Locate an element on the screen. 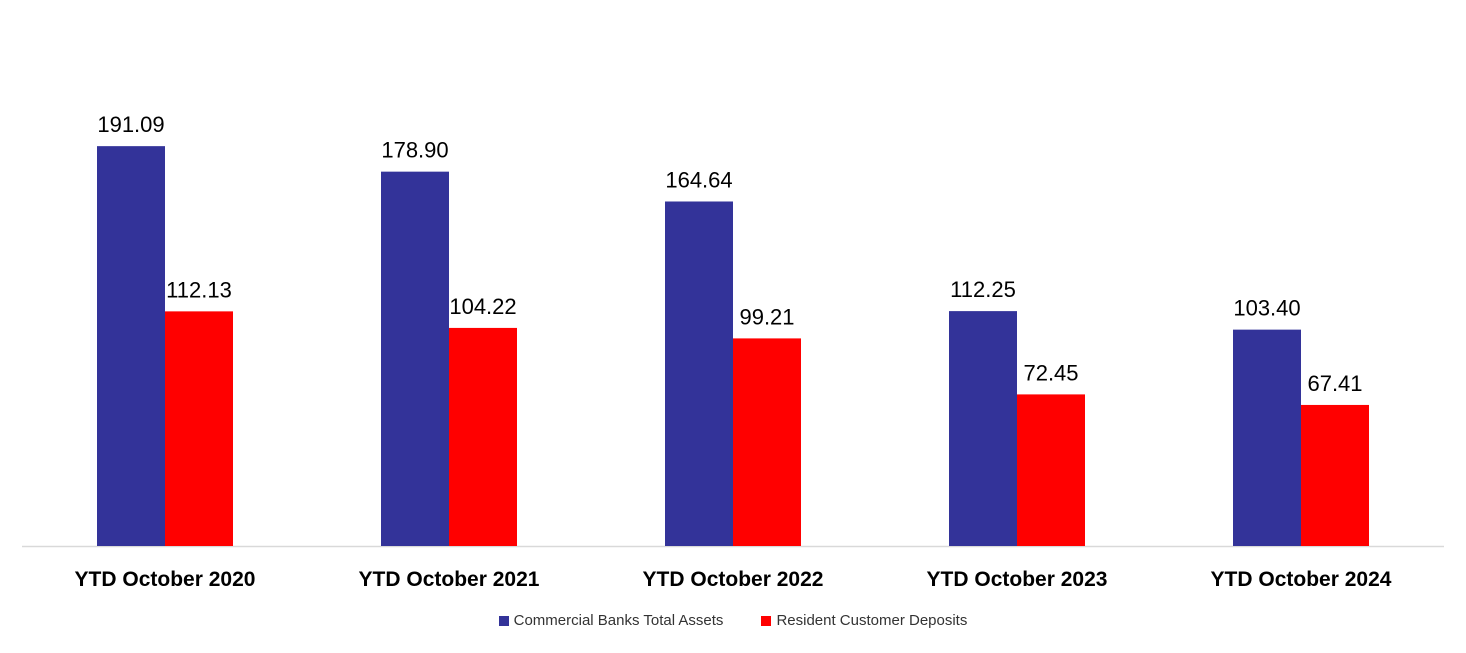  x-tick-label-3: YTD October 2022 is located at coordinates (733, 579).